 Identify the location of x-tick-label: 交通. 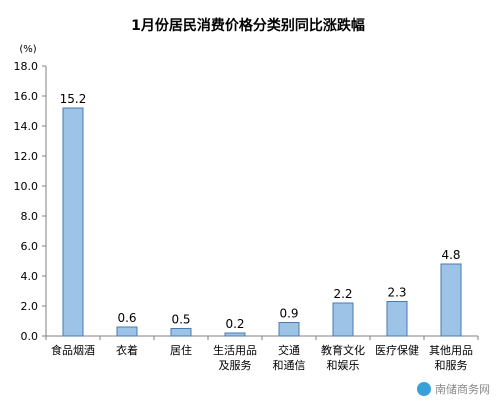
(289, 350).